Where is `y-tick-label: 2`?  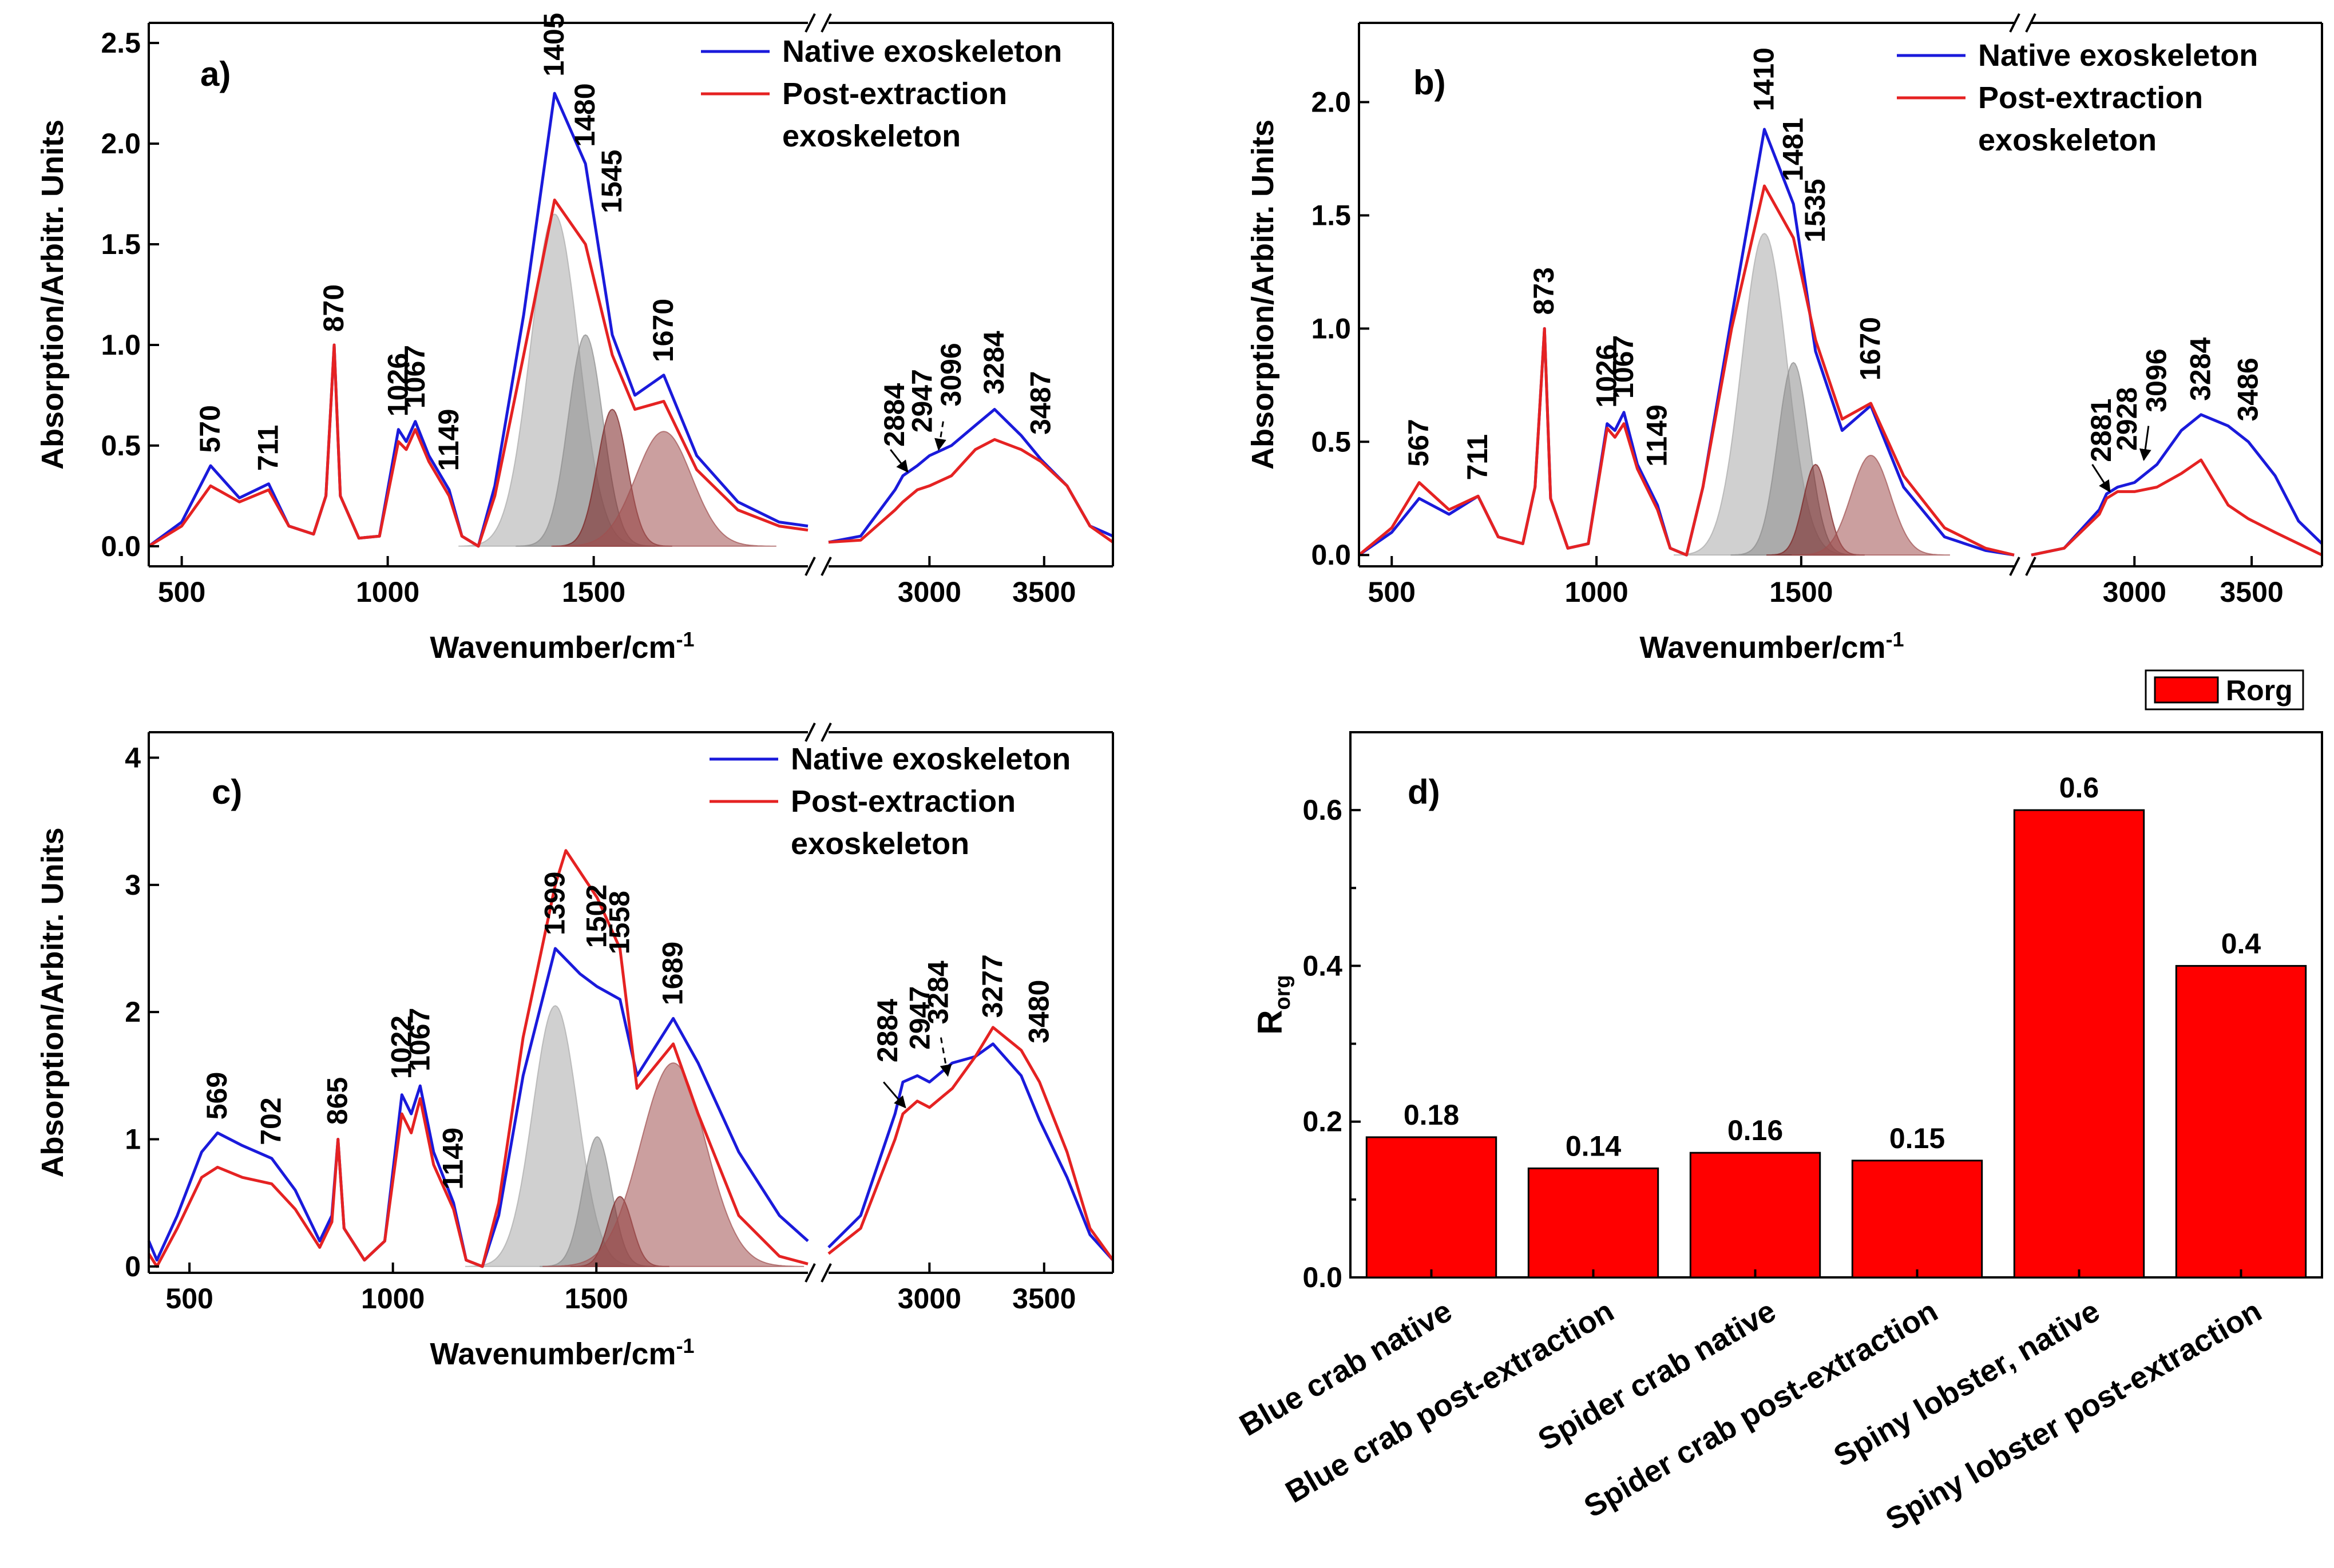 y-tick-label: 2 is located at coordinates (133, 1012).